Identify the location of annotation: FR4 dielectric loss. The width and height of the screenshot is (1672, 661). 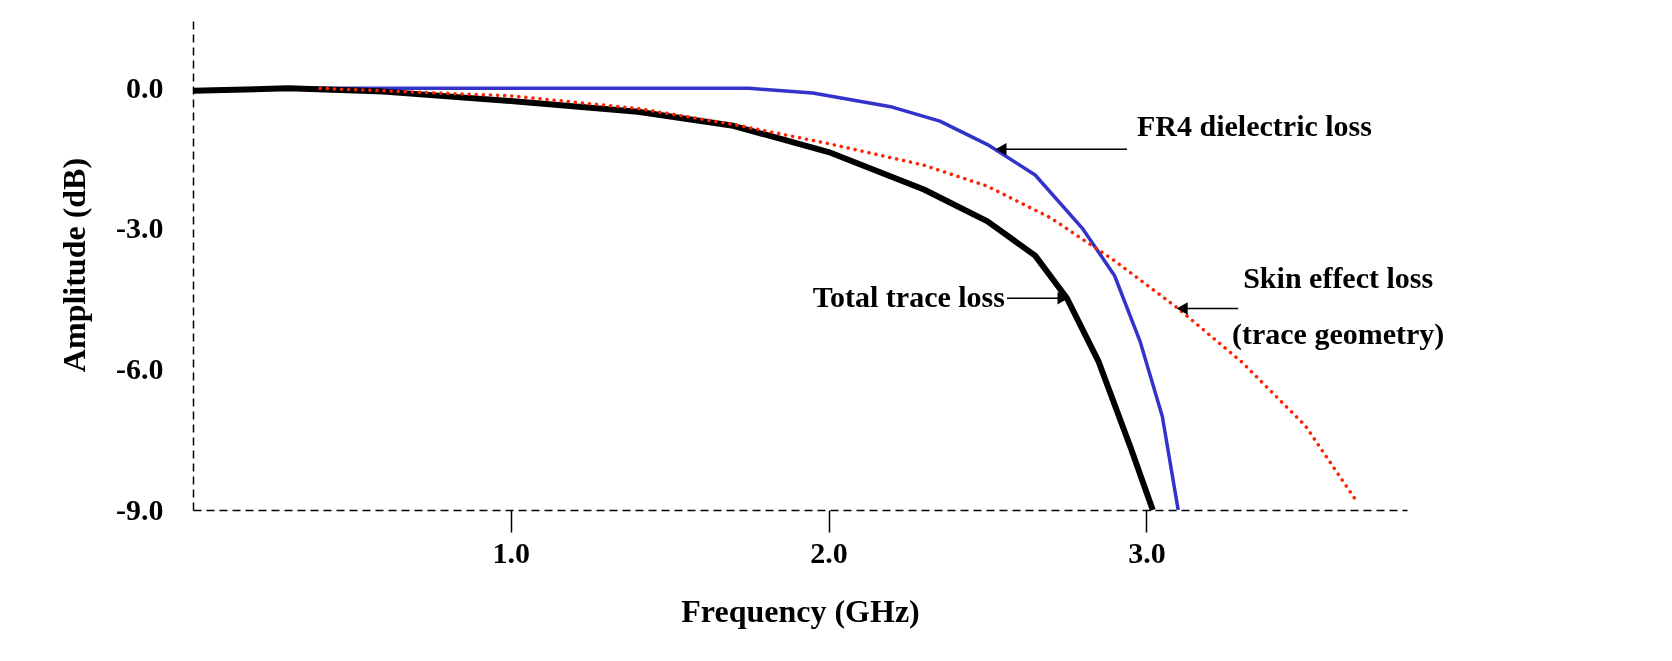
(1254, 126).